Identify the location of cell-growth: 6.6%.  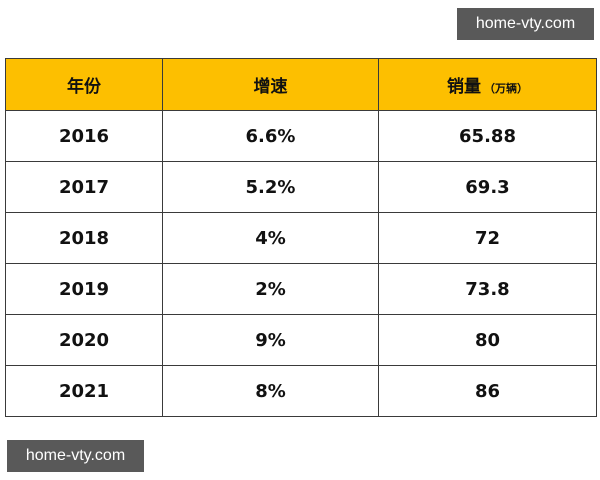
(270, 136).